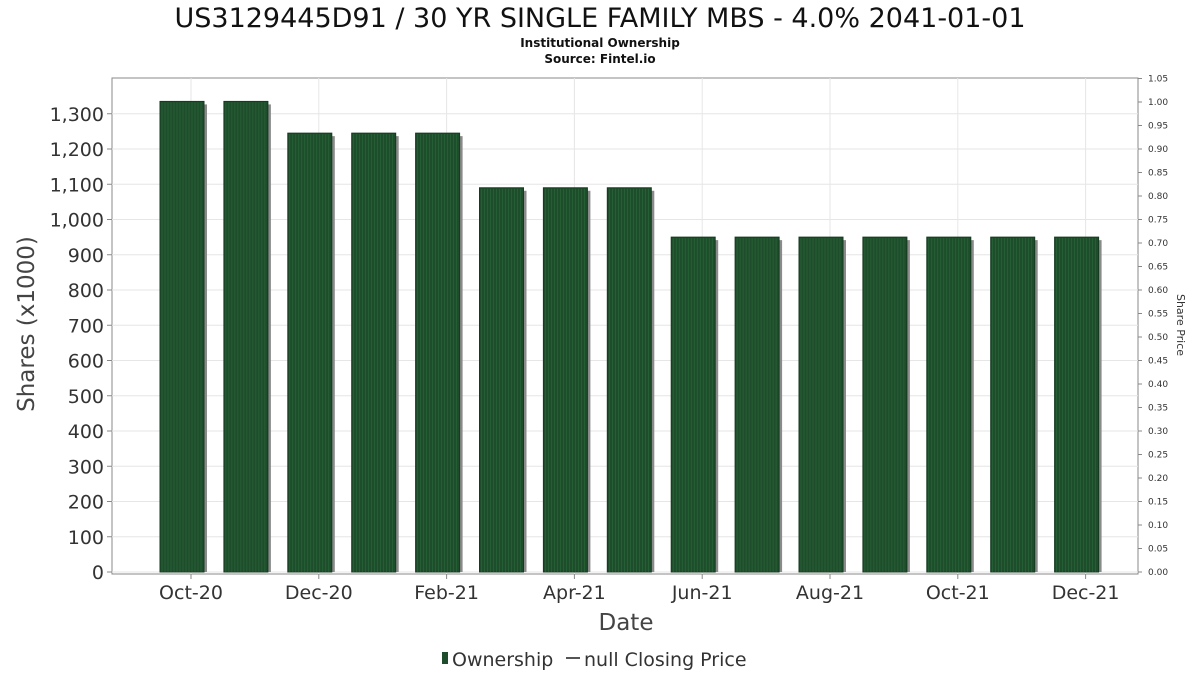 The height and width of the screenshot is (675, 1200). Describe the element at coordinates (319, 593) in the screenshot. I see `x-tick-label: Dec-20` at that location.